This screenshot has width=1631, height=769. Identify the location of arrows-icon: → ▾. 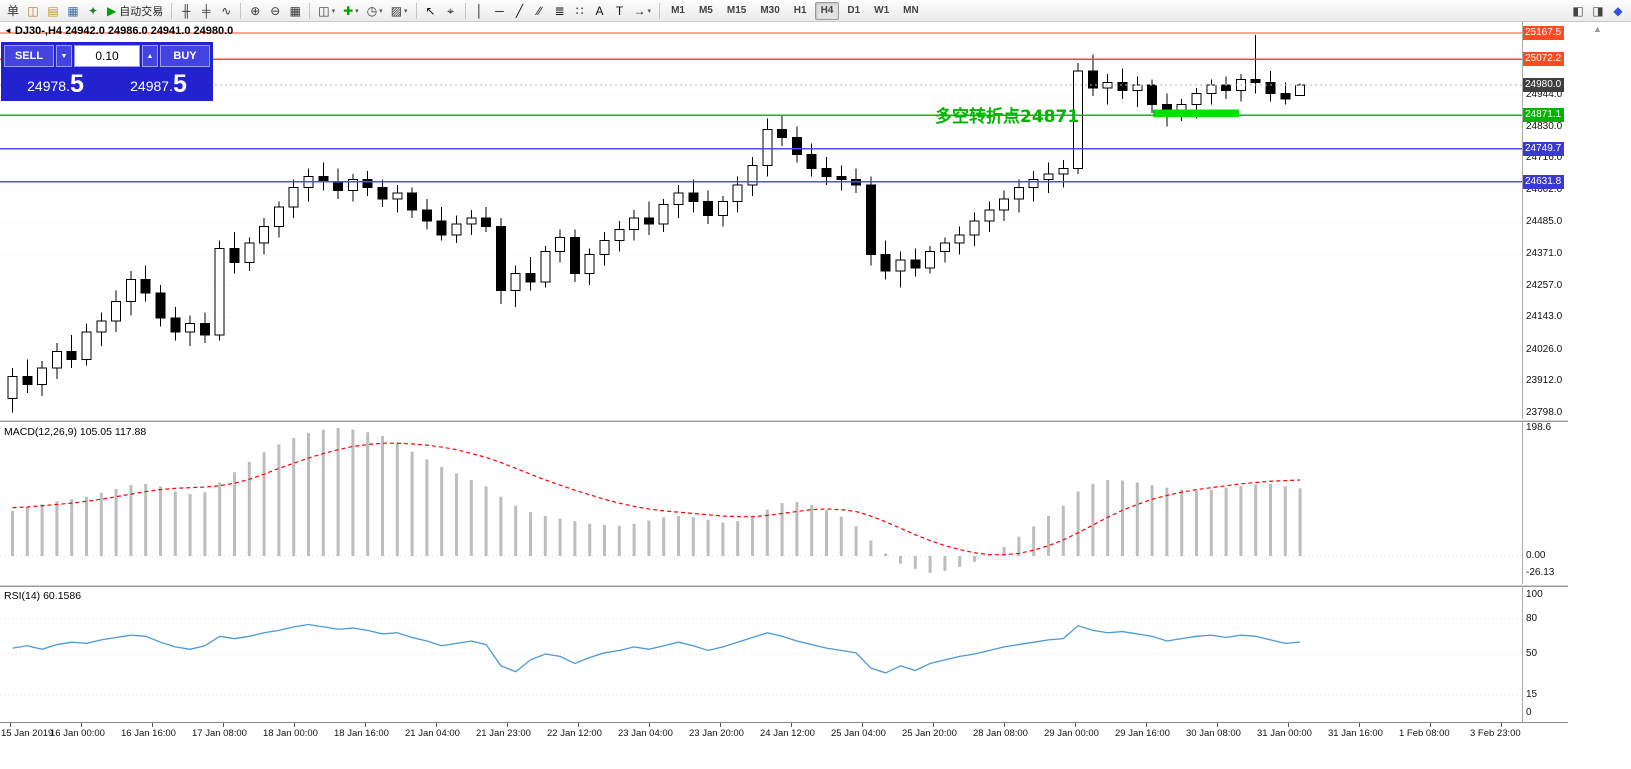
(643, 11).